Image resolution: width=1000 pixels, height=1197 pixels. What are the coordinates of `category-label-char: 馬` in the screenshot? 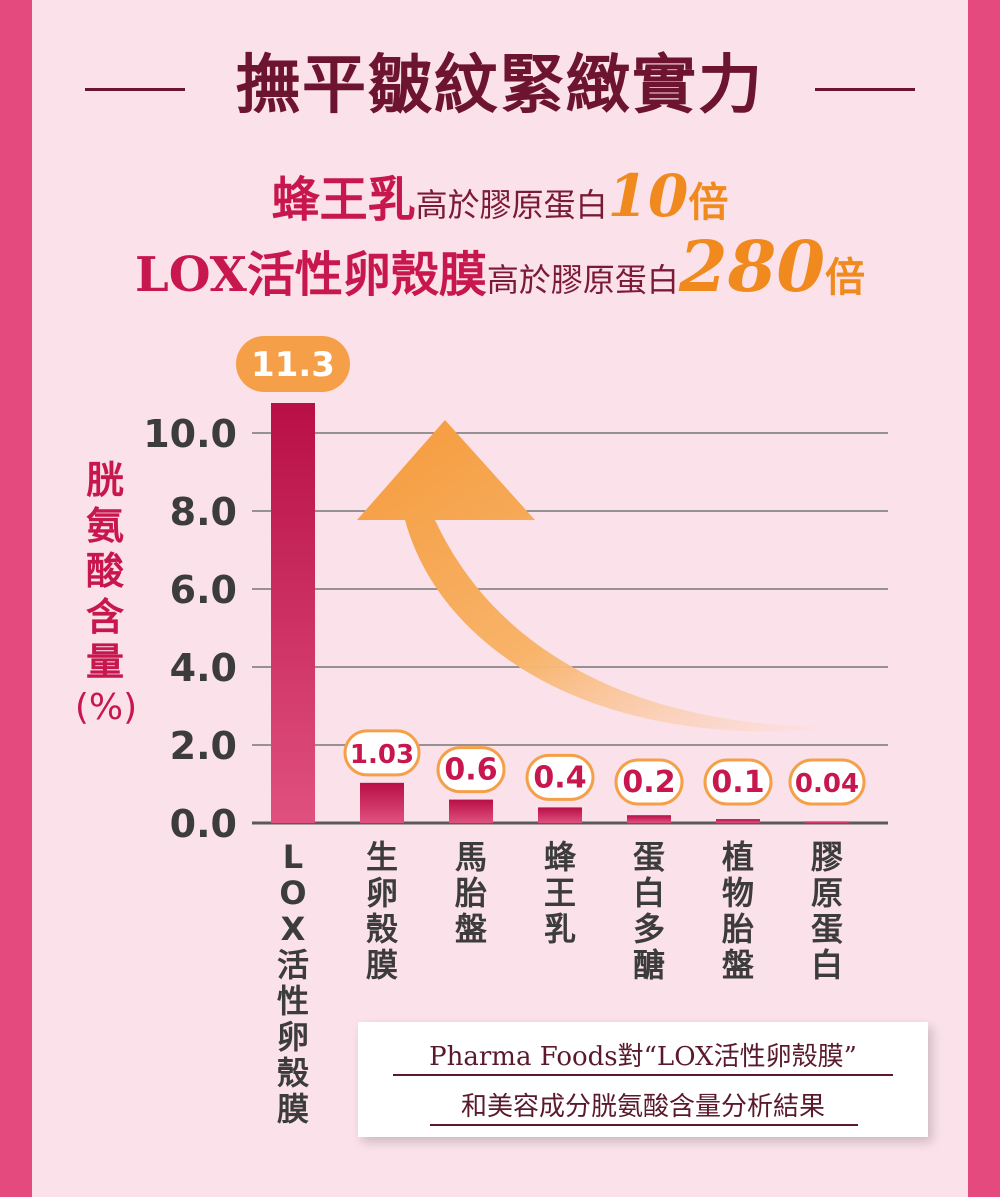 It's located at (471, 857).